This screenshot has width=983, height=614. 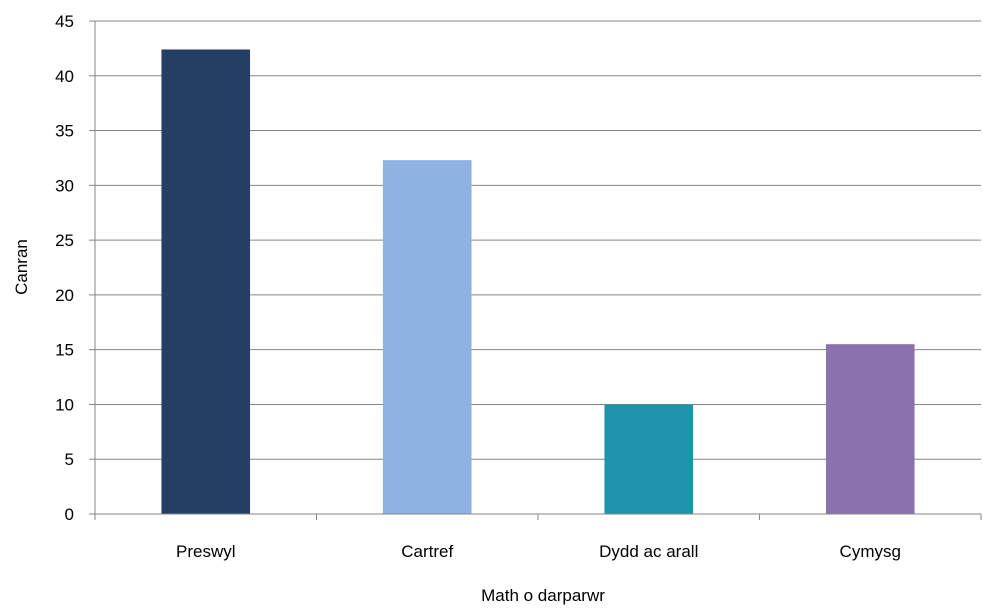 I want to click on y-tick-label: 0, so click(x=69, y=514).